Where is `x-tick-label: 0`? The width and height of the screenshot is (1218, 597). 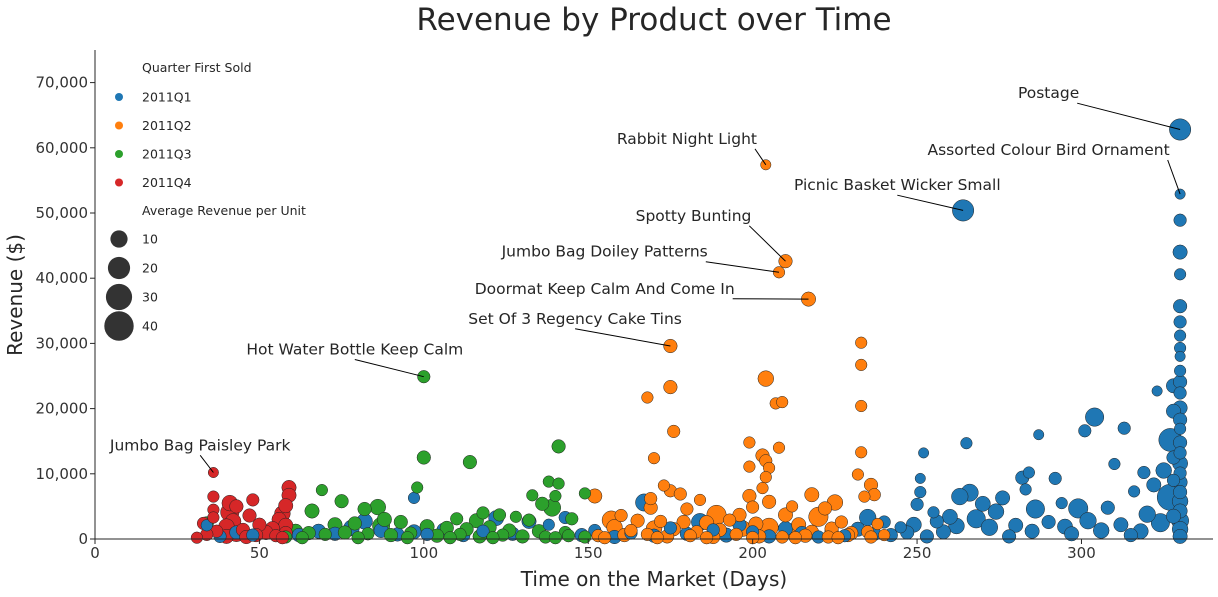
x-tick-label: 0 is located at coordinates (95, 553).